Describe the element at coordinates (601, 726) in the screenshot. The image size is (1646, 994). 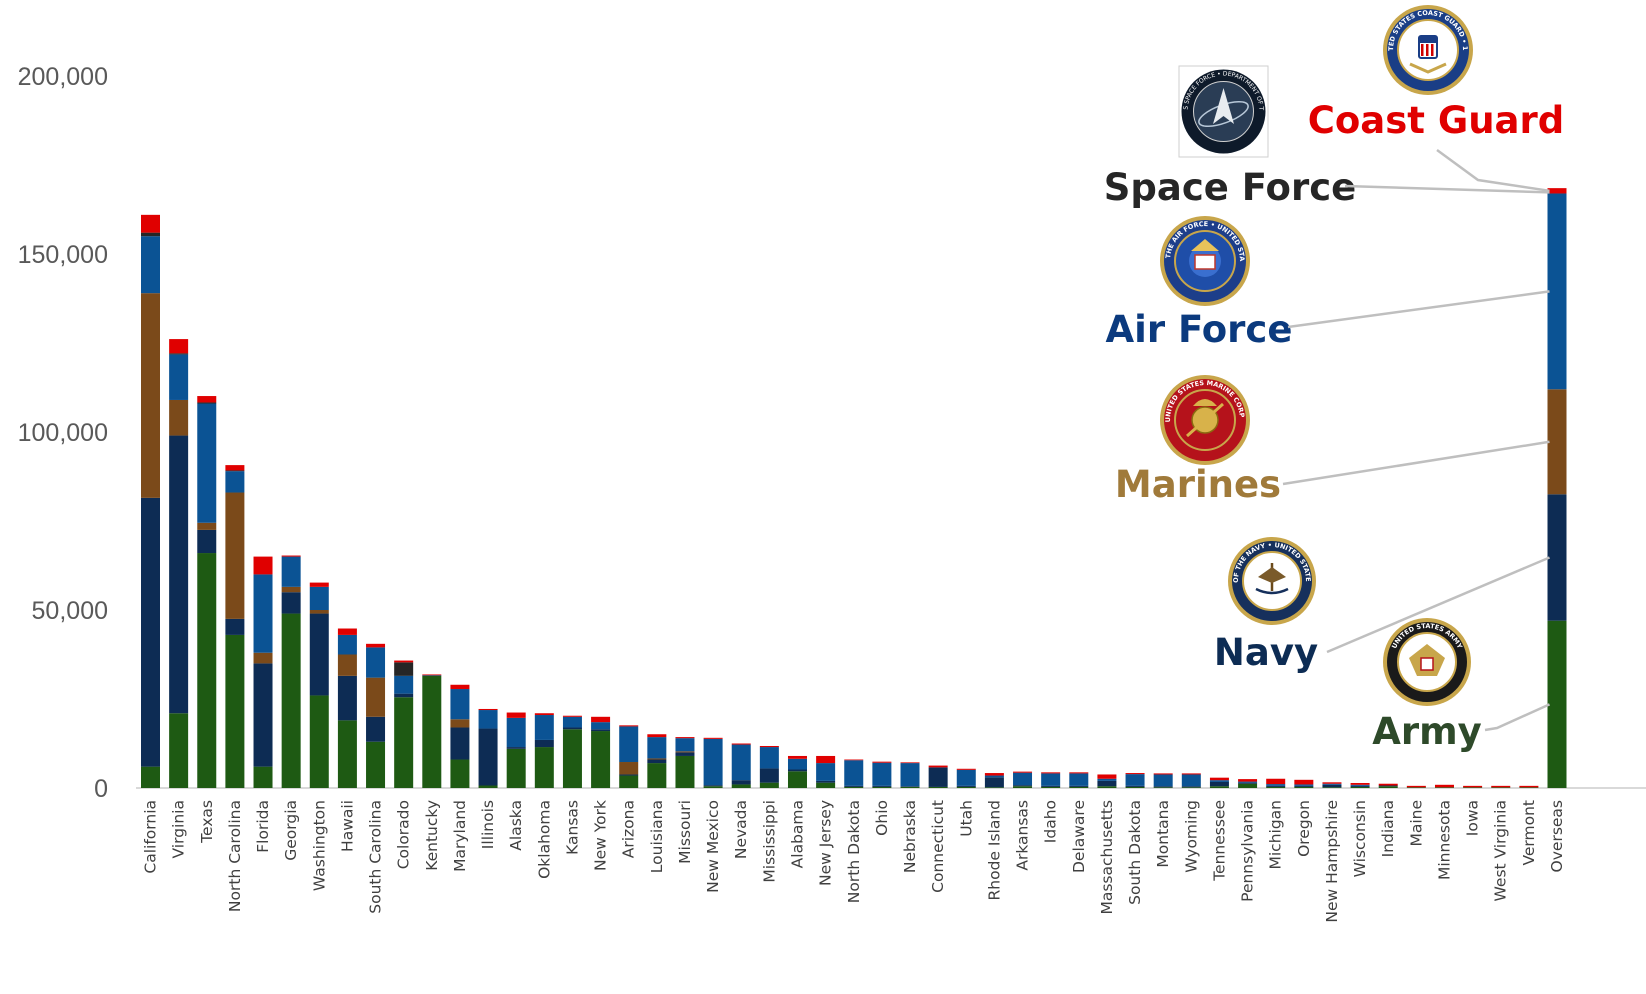
I see `bar-segment-air-force-new-york` at that location.